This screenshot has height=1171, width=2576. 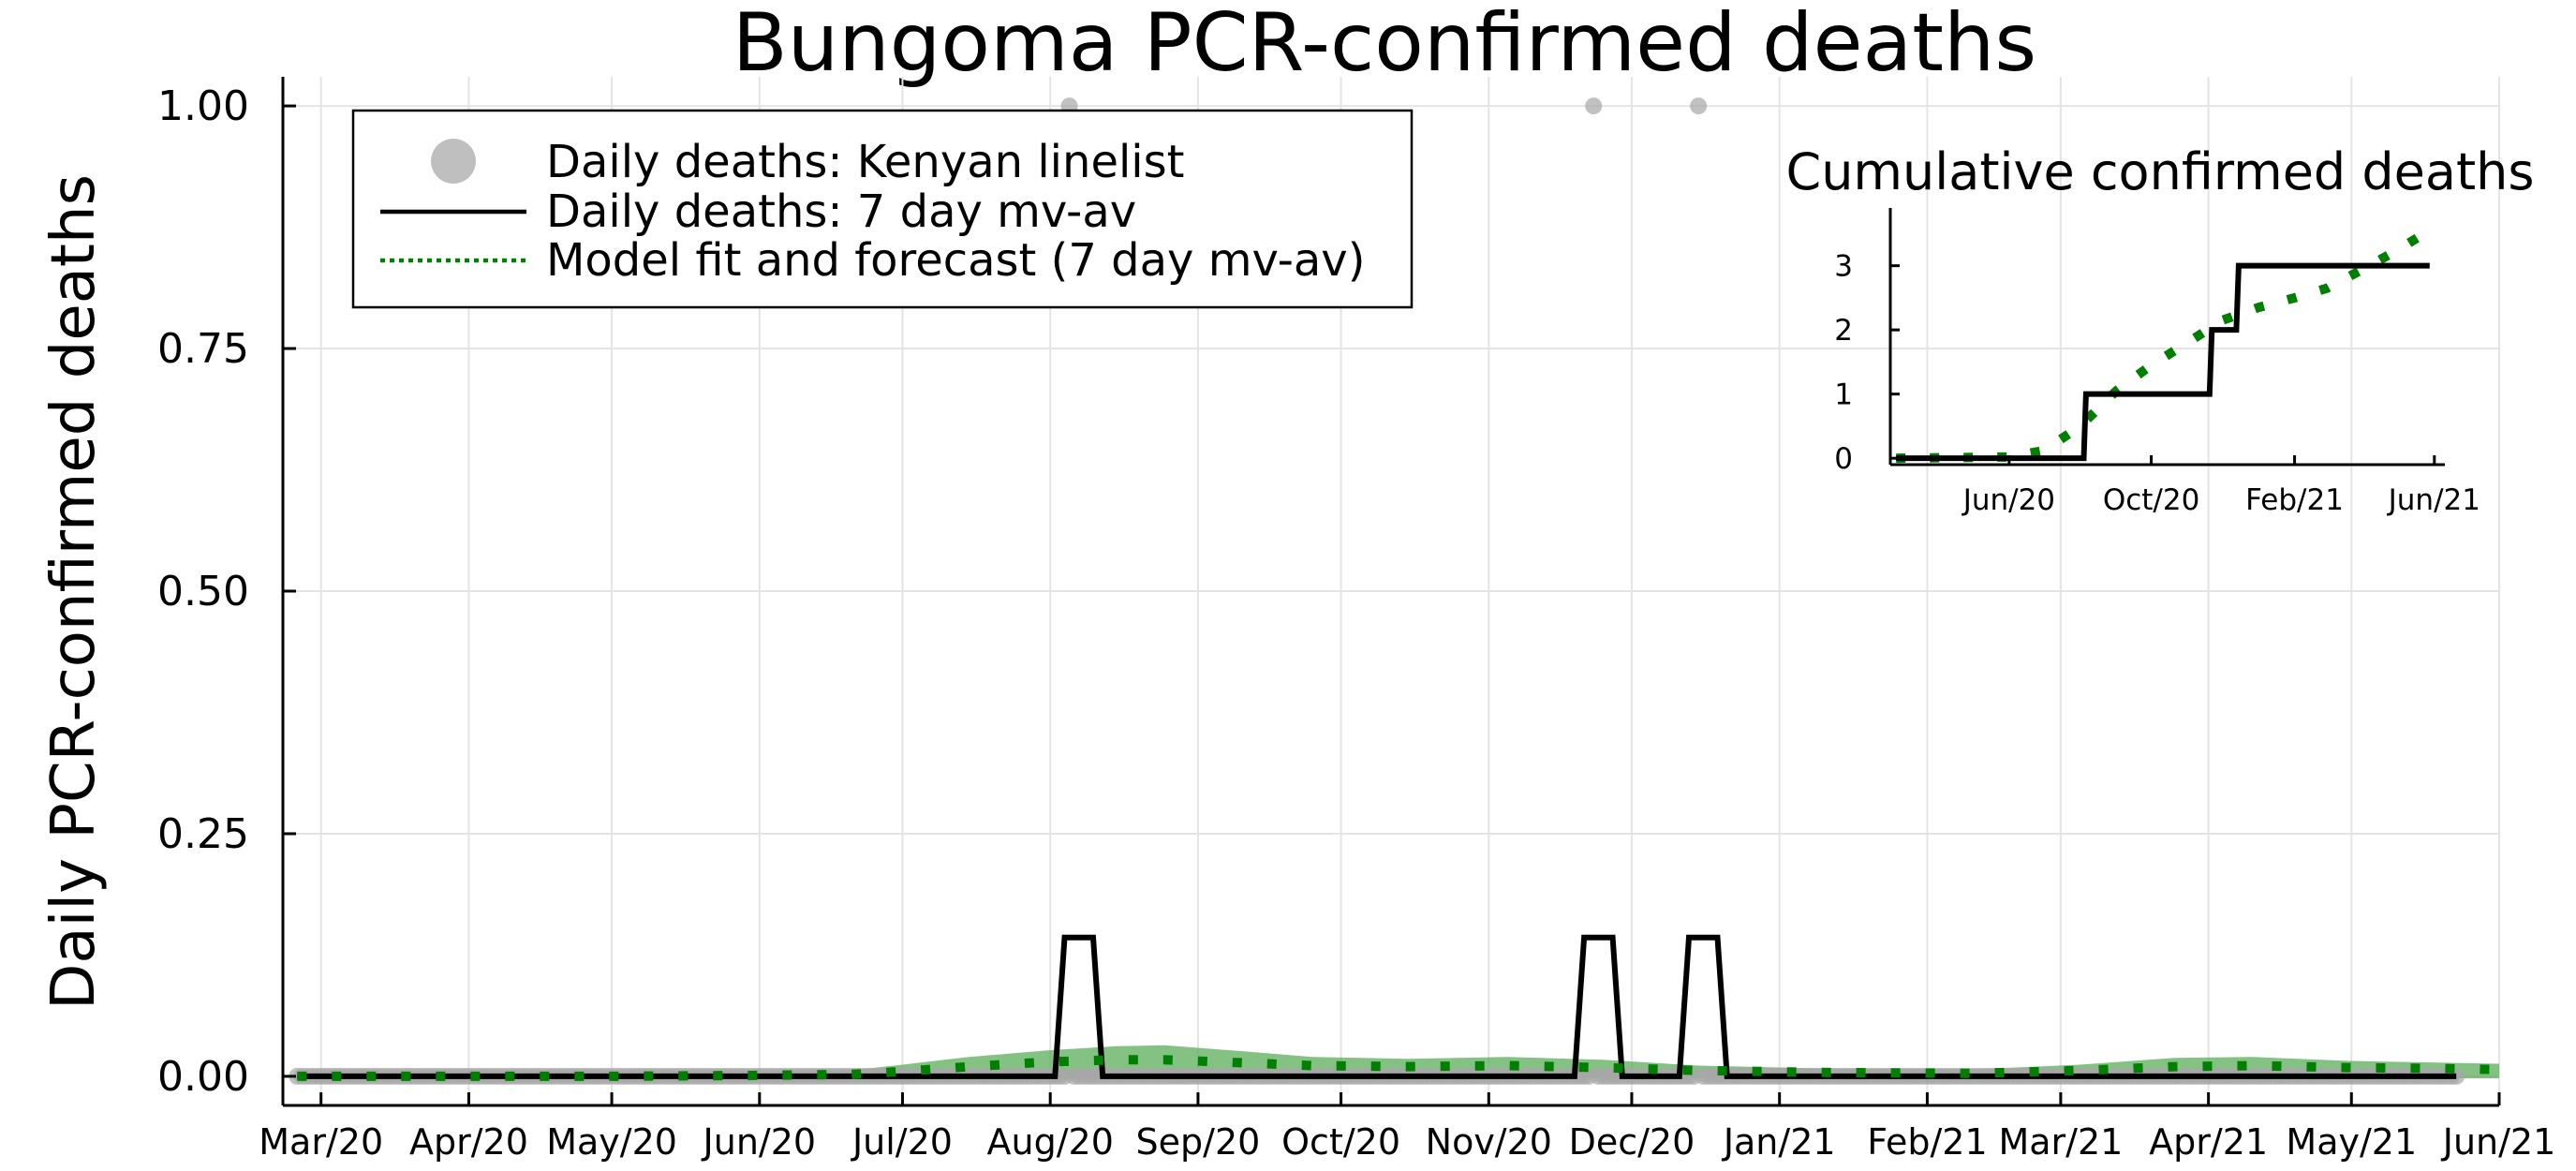 I want to click on mvav-line, so click(x=1377, y=1006).